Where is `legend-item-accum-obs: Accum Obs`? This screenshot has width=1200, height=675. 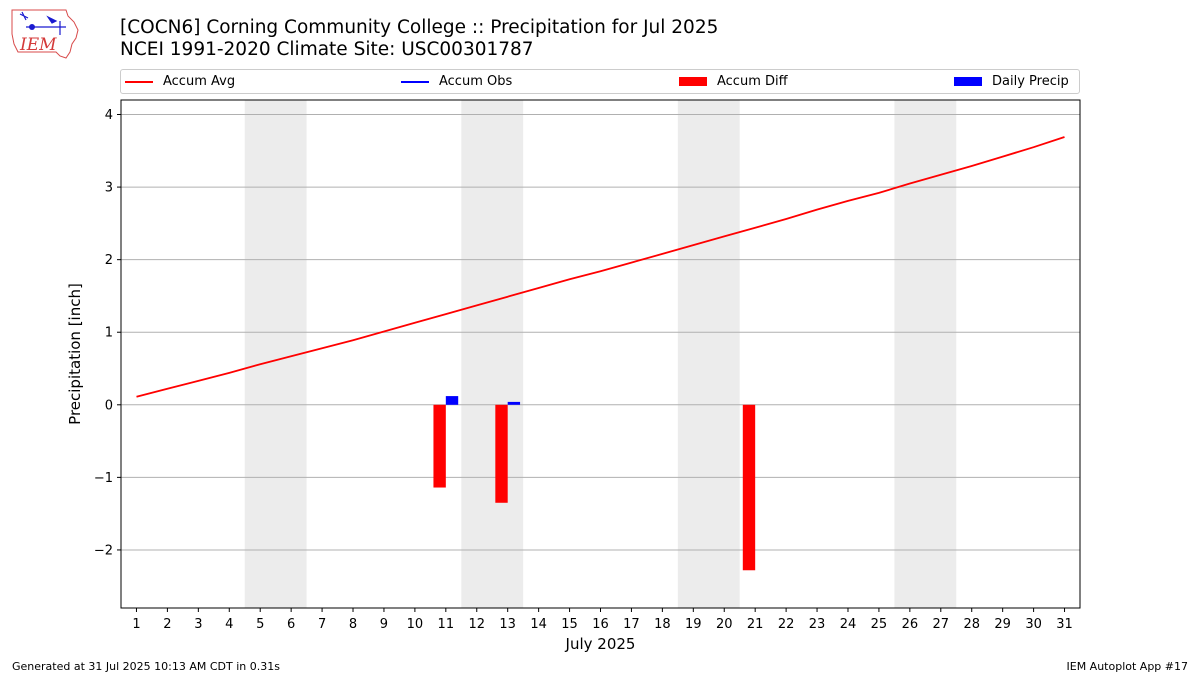 legend-item-accum-obs: Accum Obs is located at coordinates (456, 81).